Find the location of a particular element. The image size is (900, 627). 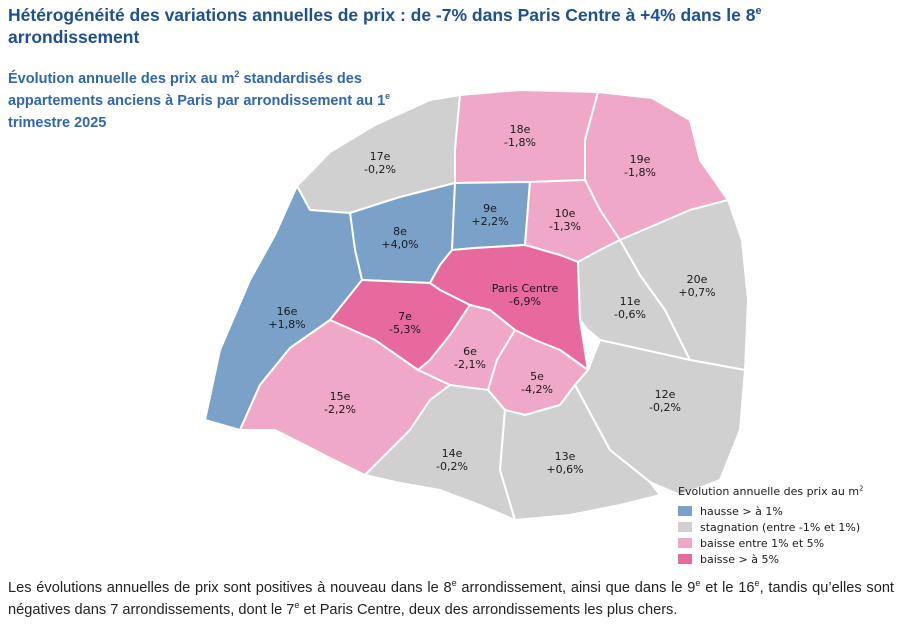

district-label-5e: 5e -4,2% is located at coordinates (537, 383).